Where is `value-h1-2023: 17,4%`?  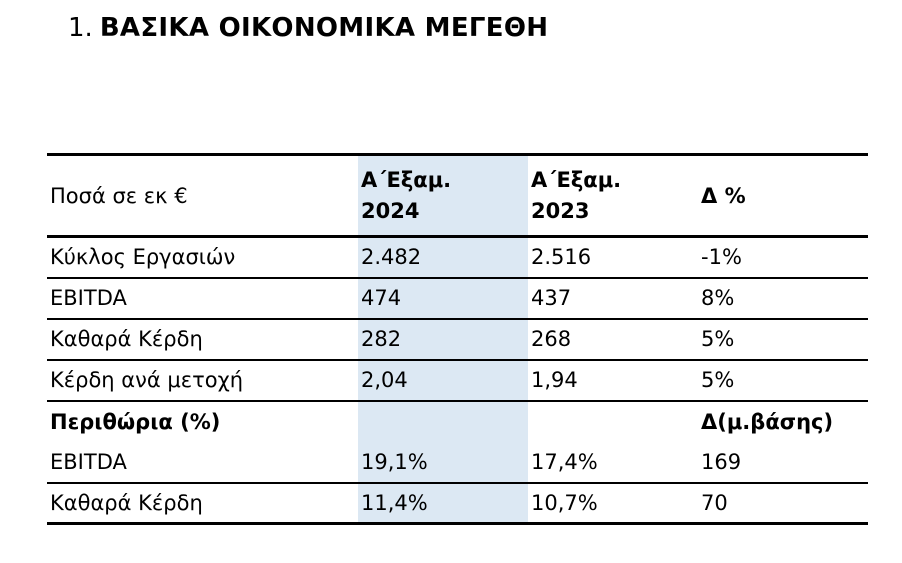 value-h1-2023: 17,4% is located at coordinates (613, 462).